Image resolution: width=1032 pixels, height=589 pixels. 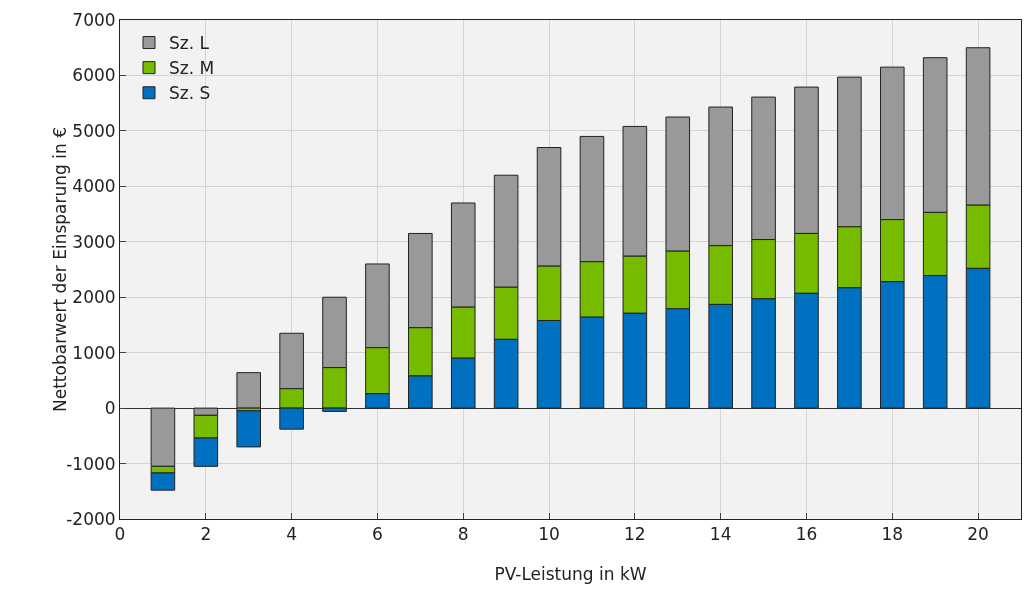 I want to click on legend-label: Sz. S, so click(x=190, y=93).